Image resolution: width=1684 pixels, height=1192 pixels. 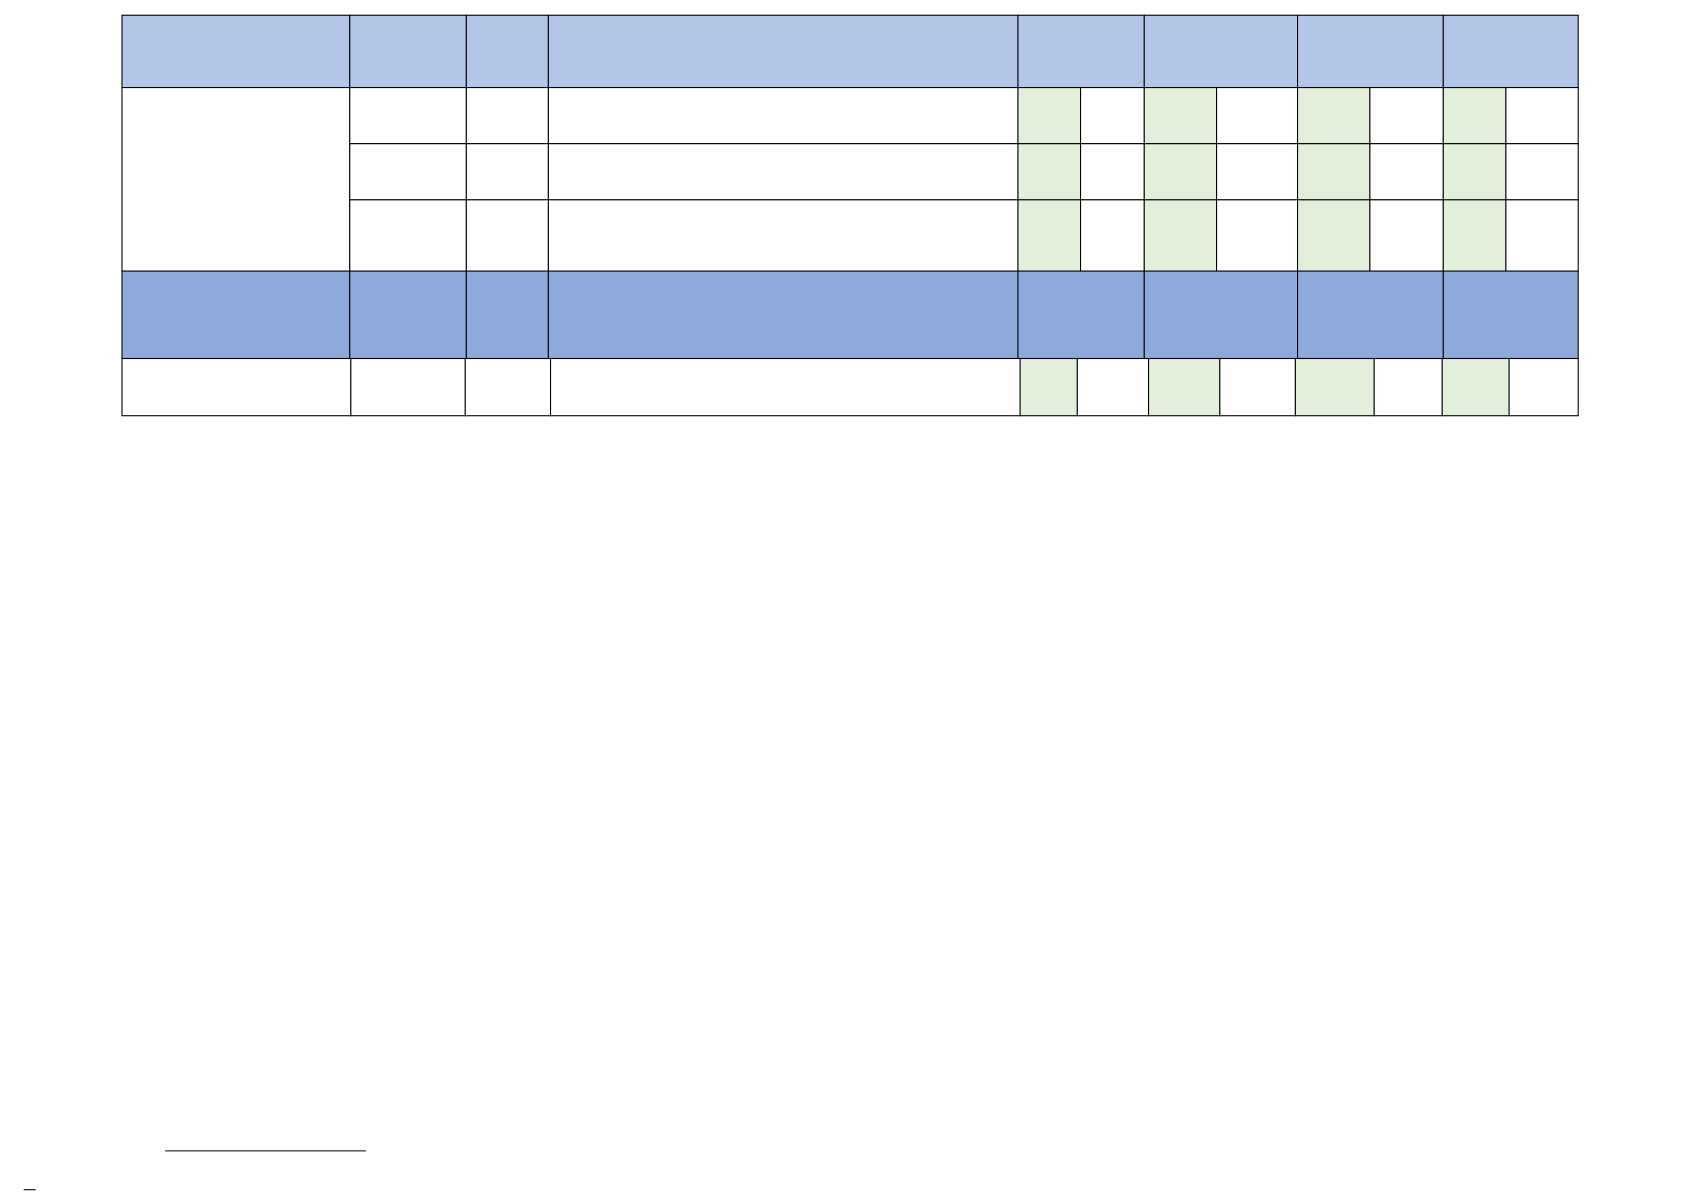 What do you see at coordinates (236, 179) in the screenshot?
I see `merged-cell` at bounding box center [236, 179].